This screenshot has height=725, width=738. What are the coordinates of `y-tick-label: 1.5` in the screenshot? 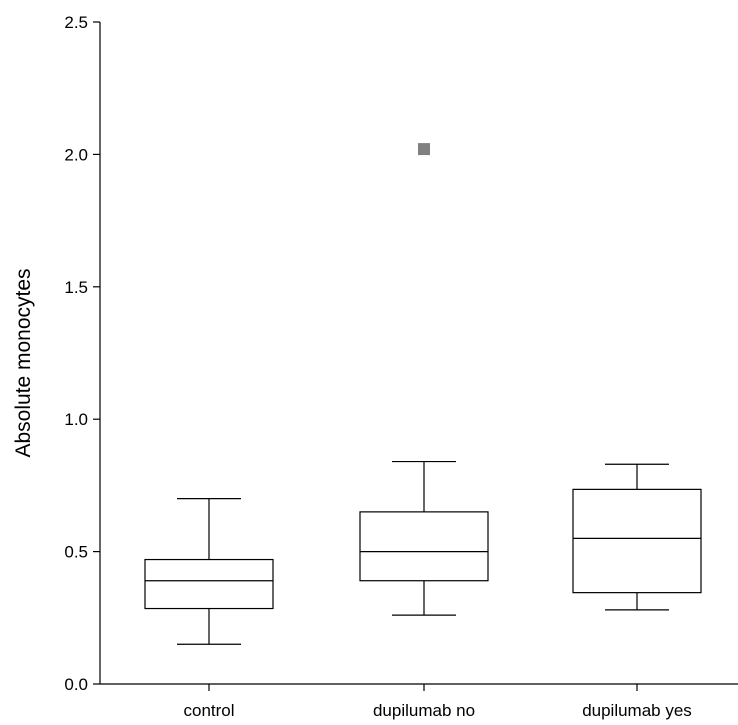 It's located at (76, 287).